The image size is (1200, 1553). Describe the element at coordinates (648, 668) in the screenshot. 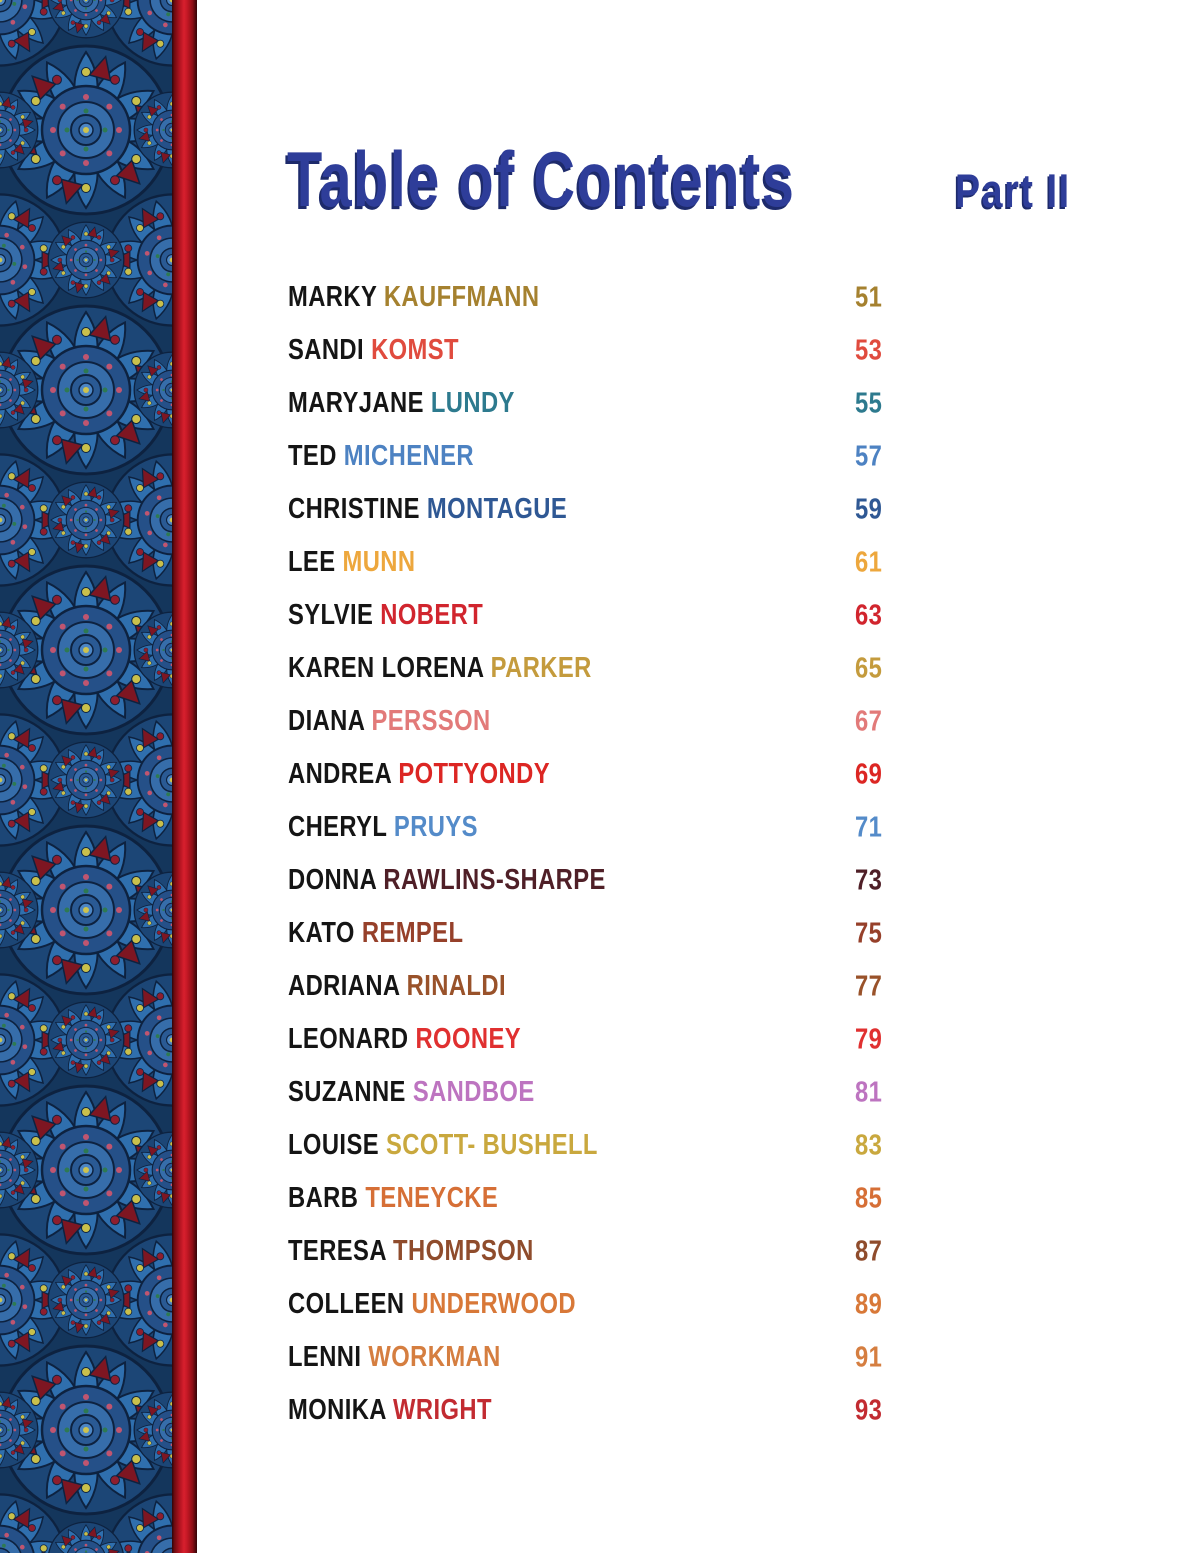

I see `toc-row: KAREN LORENA PARKER 65` at that location.